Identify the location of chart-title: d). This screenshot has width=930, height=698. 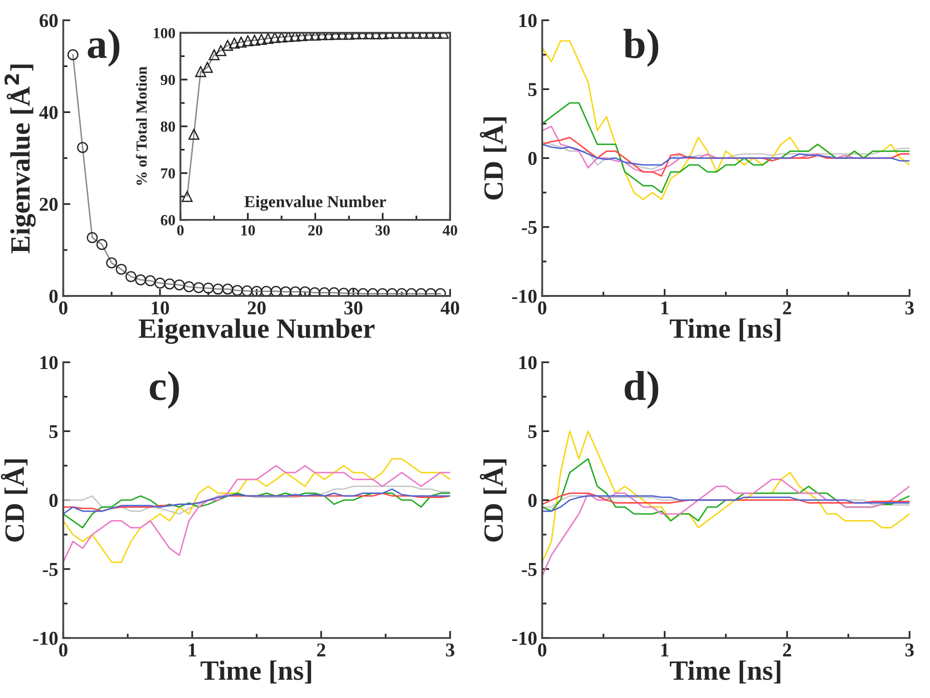
(641, 389).